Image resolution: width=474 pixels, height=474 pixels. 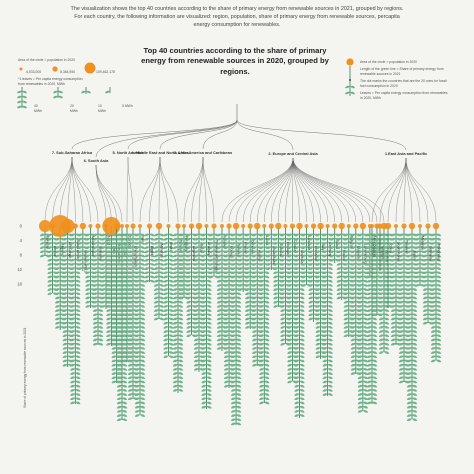 I want to click on country-label: Vietnam, so click(x=383, y=252).